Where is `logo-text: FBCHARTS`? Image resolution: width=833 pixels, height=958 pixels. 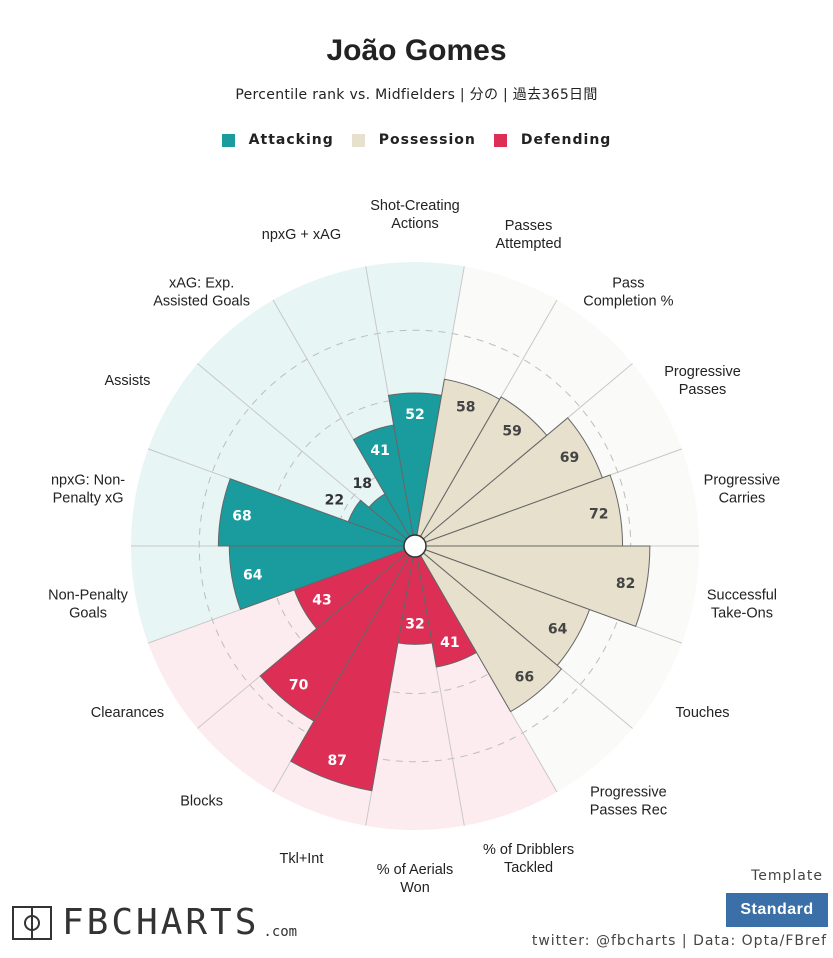
logo-text: FBCHARTS is located at coordinates (161, 922).